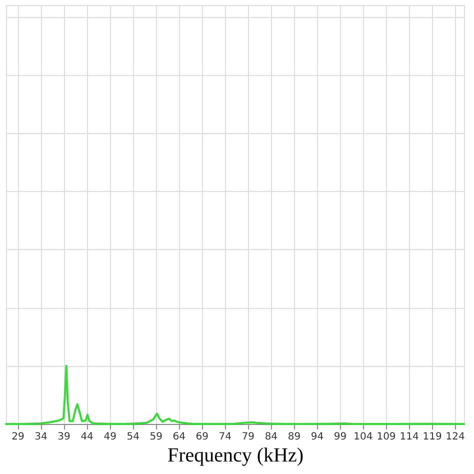  I want to click on x-tick-label: 34, so click(41, 437).